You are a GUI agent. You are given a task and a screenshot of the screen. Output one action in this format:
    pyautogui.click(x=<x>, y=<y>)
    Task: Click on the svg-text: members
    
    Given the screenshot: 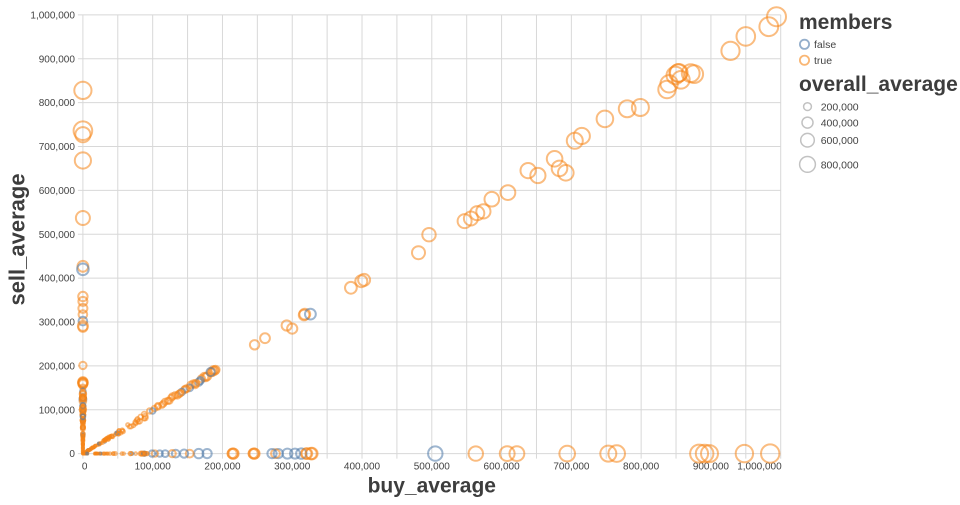 What is the action you would take?
    pyautogui.click(x=845, y=22)
    